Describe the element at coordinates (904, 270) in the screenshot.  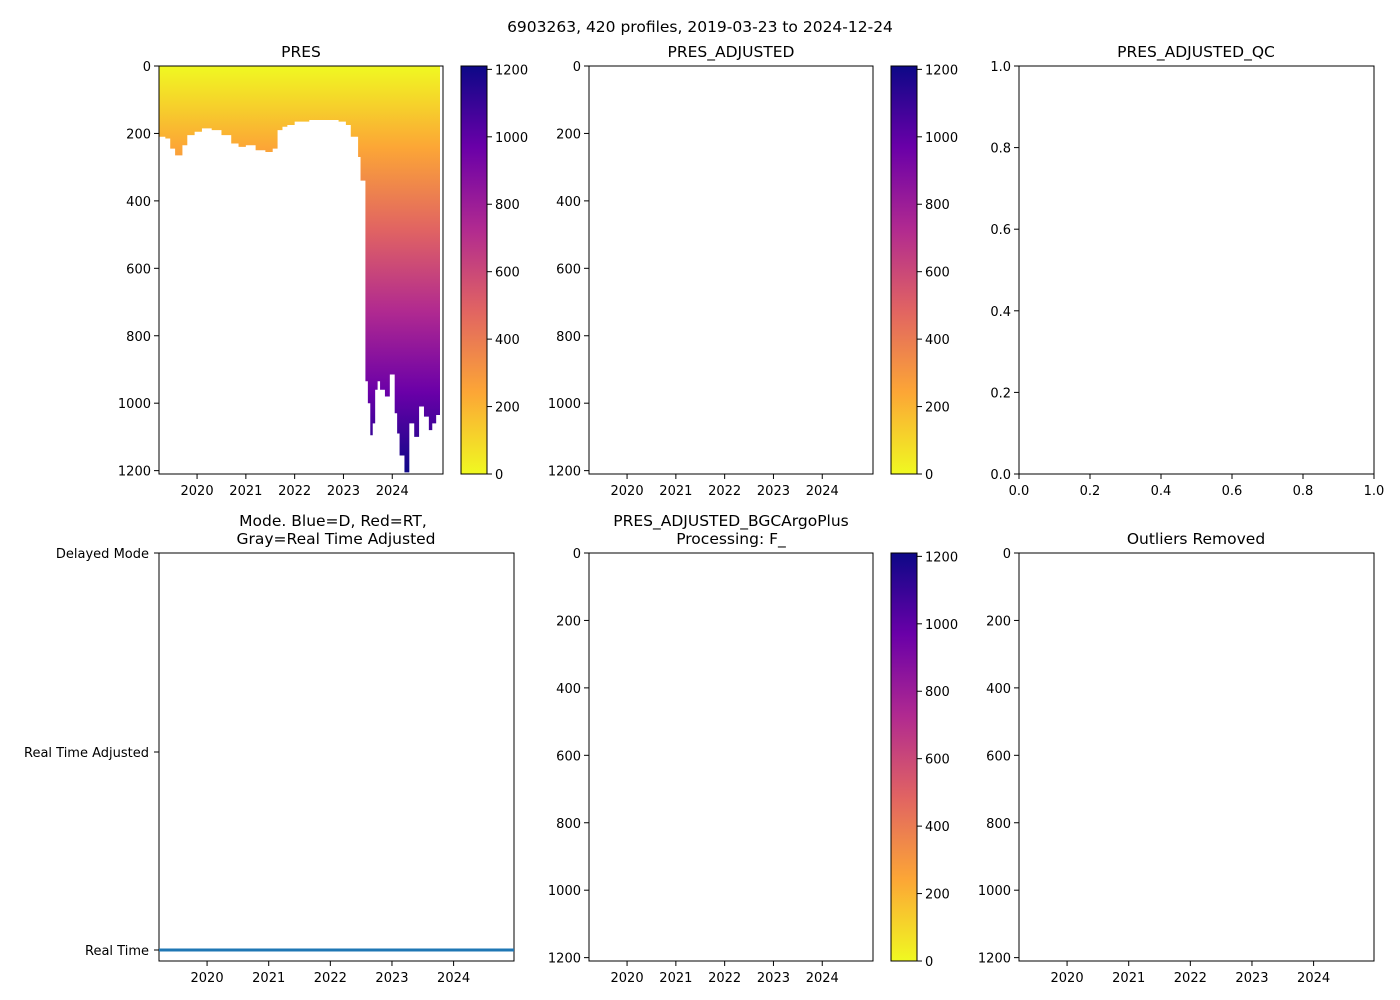
I see `pres-adjusted-colorbar` at that location.